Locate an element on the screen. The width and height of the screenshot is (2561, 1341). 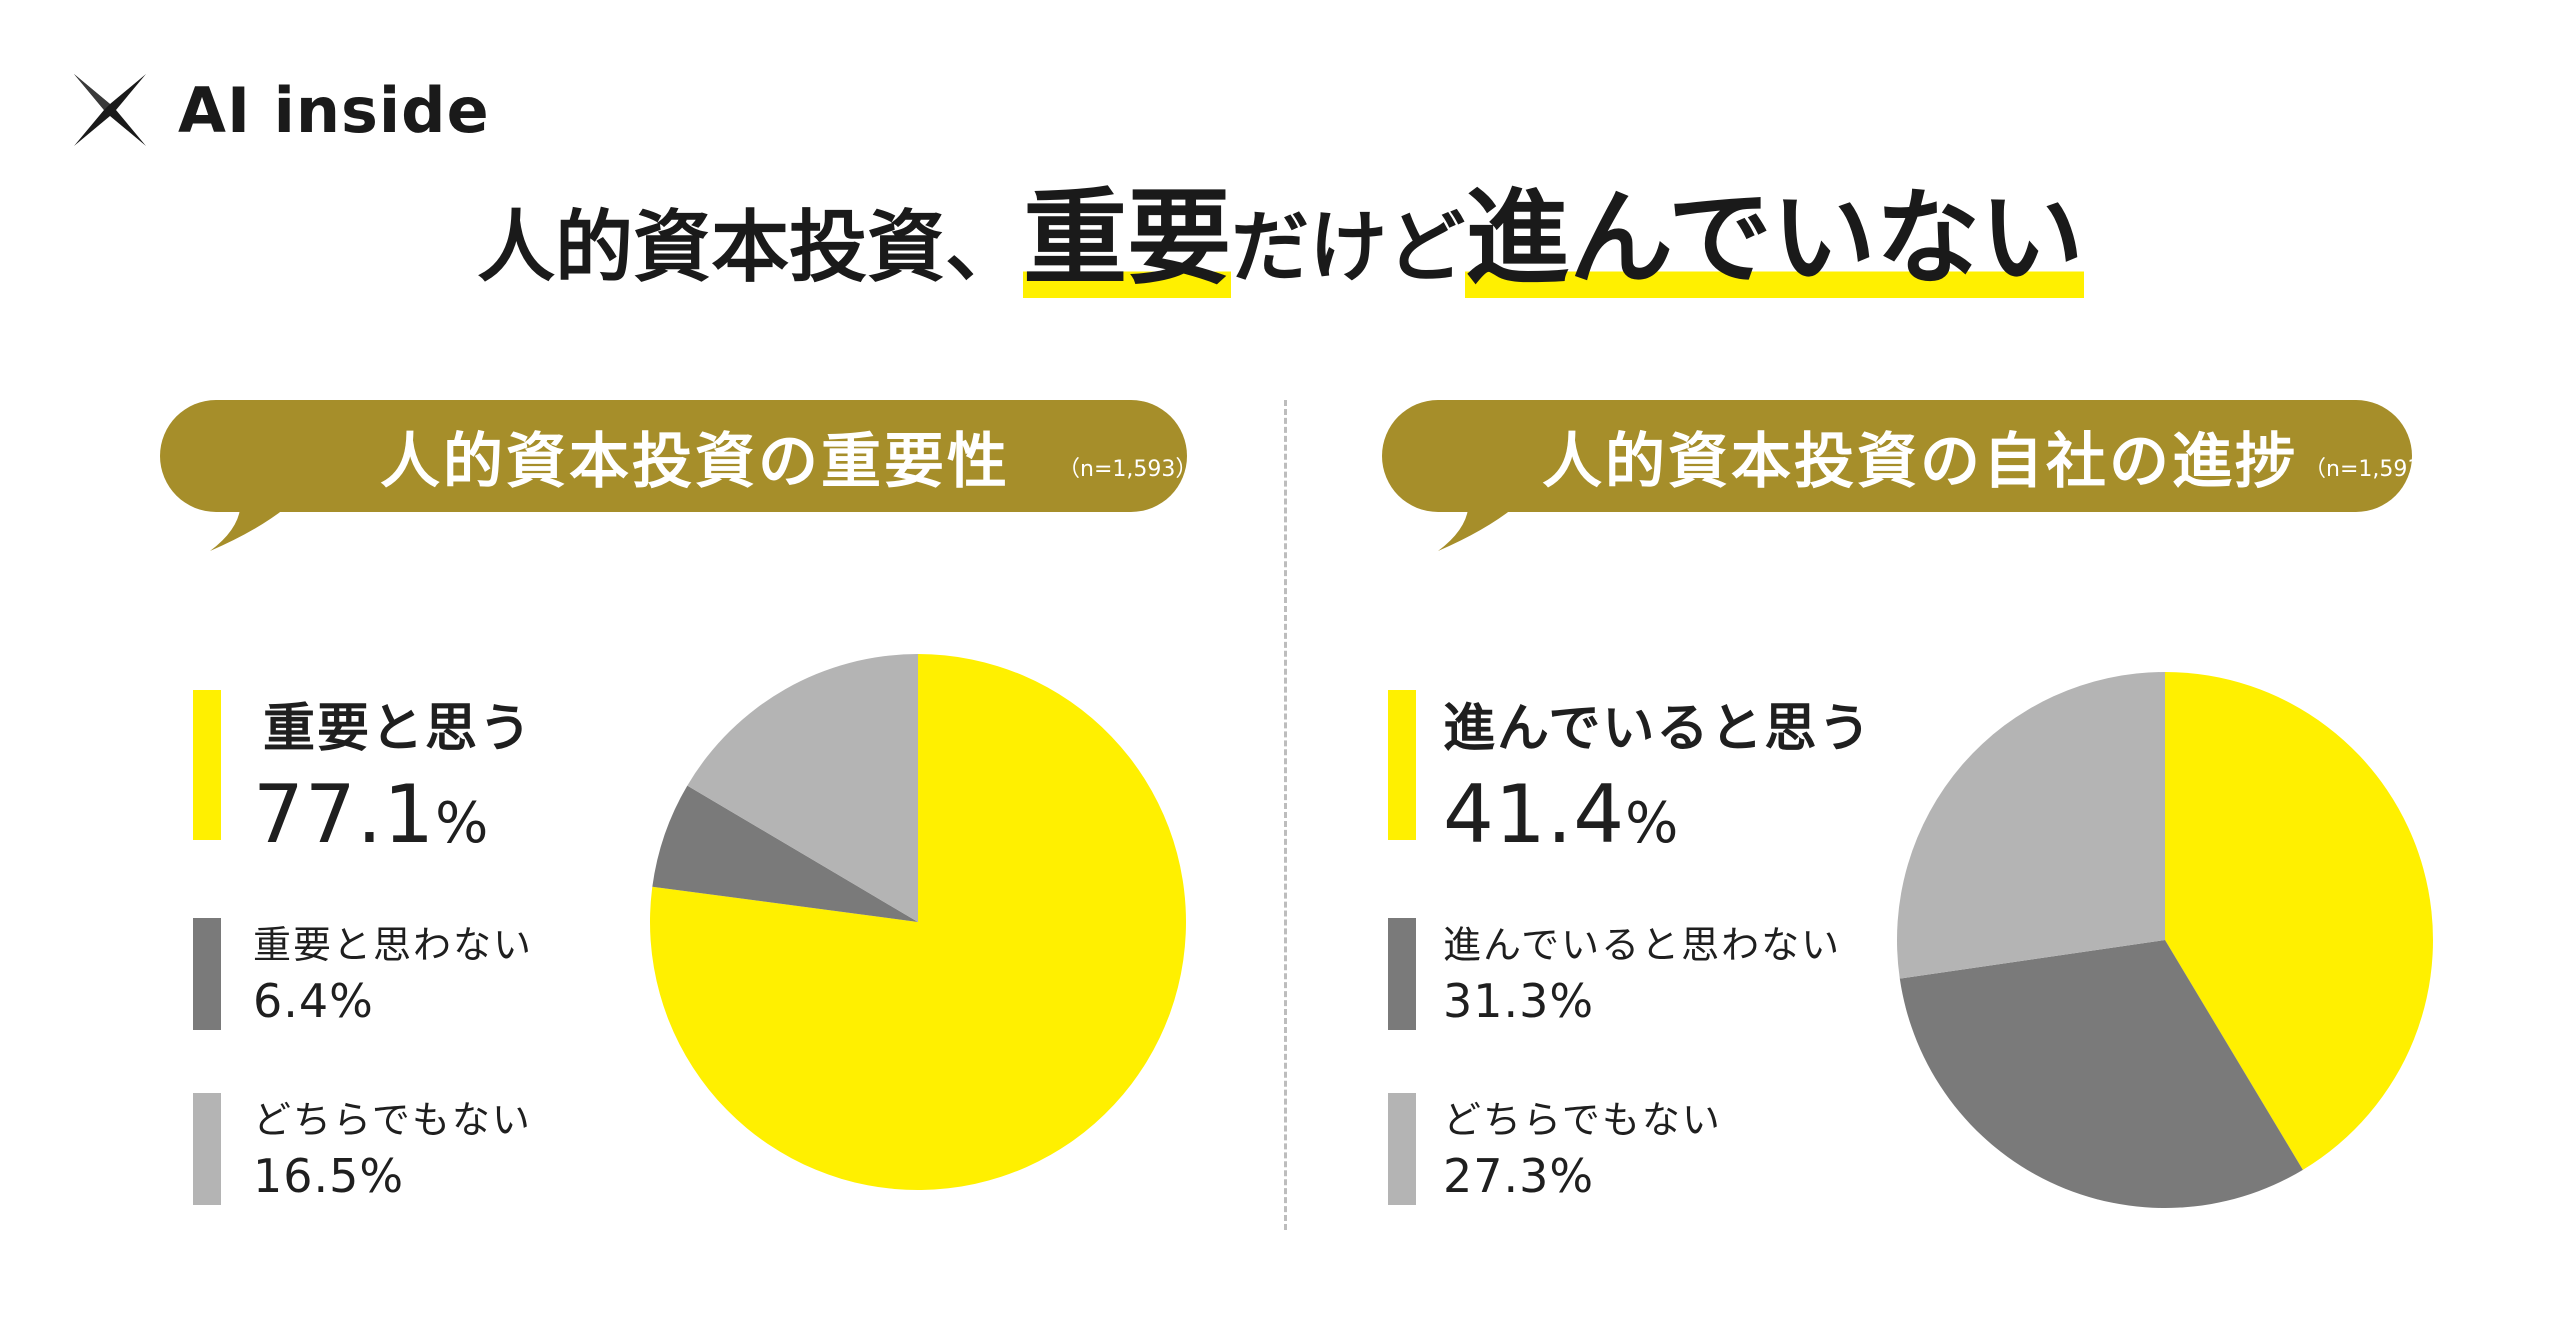
left-title-bubble: 人的資本投資の重要性 （n=1,593） is located at coordinates (678, 456).